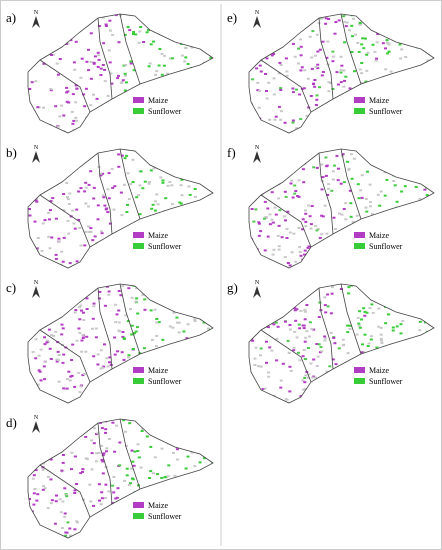 Image resolution: width=442 pixels, height=550 pixels. What do you see at coordinates (341, 73) in the screenshot?
I see `land-cover` at bounding box center [341, 73].